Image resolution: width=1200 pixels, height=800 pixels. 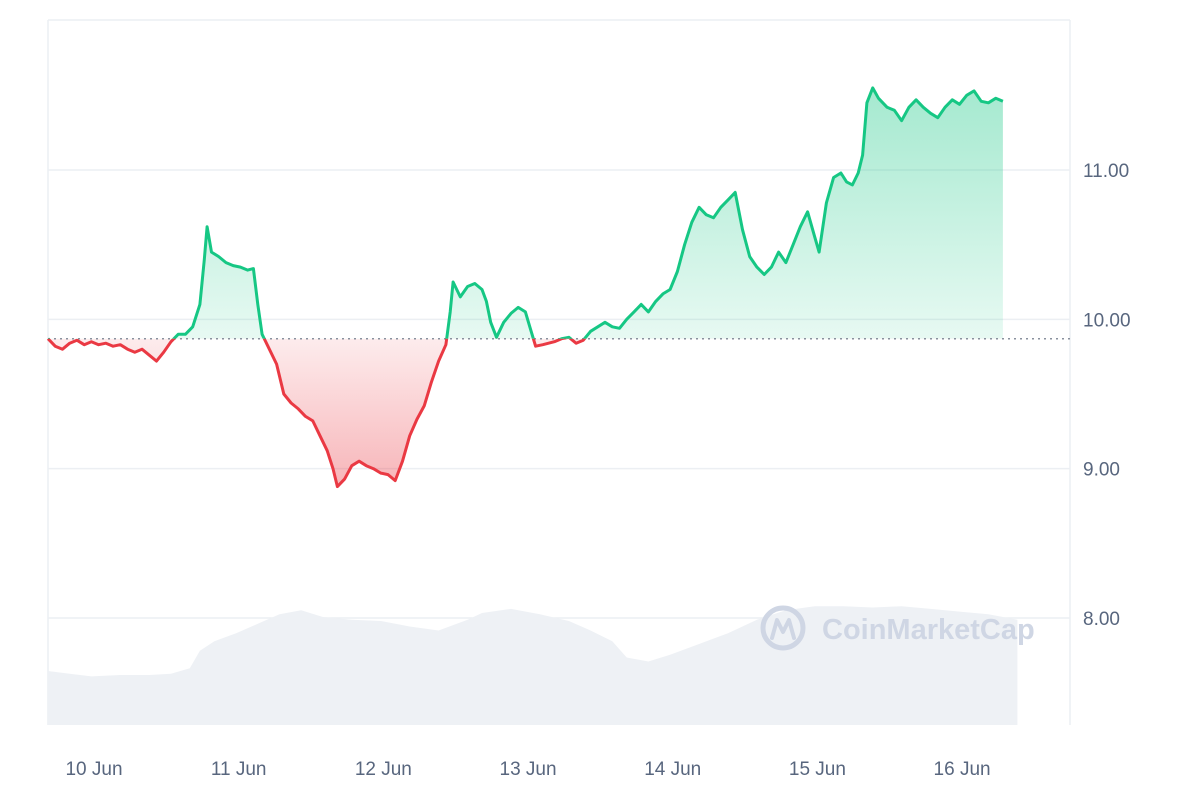 I want to click on x-tick-label: 10 Jun, so click(x=93, y=769).